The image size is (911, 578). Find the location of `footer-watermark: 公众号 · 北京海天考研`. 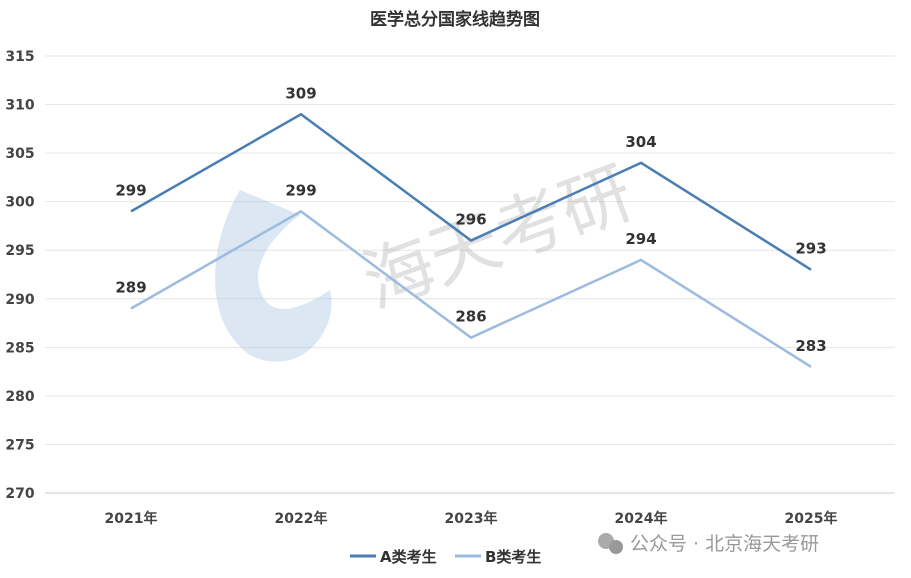

footer-watermark: 公众号 · 北京海天考研 is located at coordinates (708, 544).